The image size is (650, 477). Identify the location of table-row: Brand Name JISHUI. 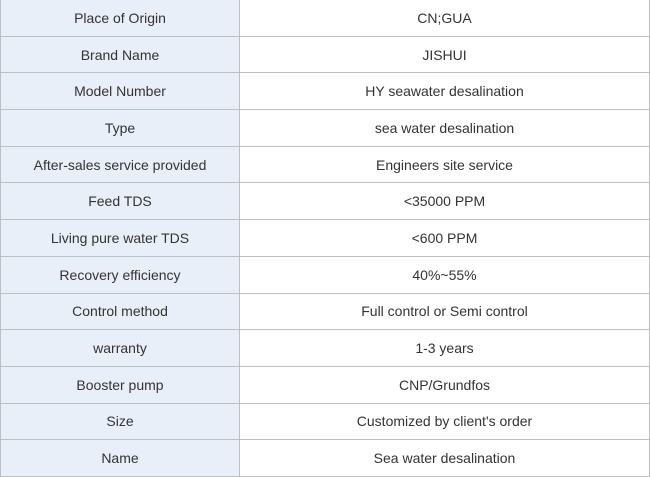
(325, 54).